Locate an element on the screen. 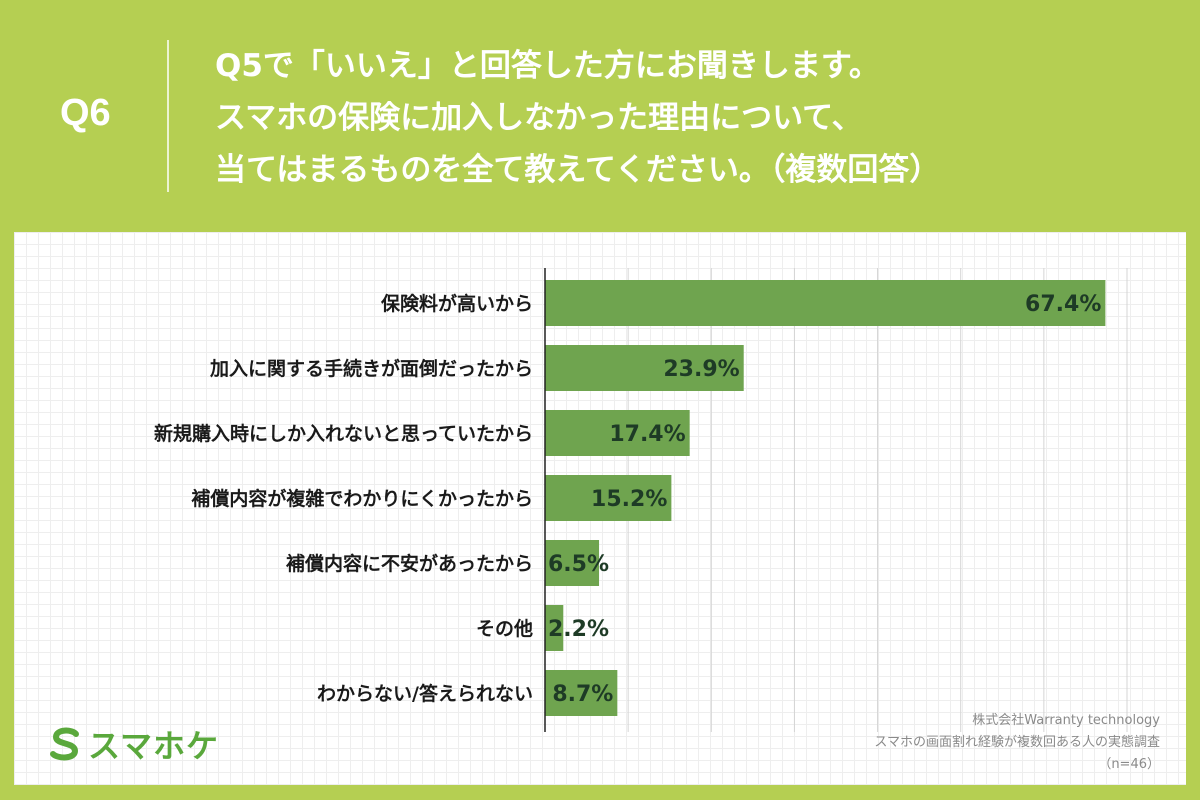 The width and height of the screenshot is (1200, 800). question-number: Q6 is located at coordinates (85, 113).